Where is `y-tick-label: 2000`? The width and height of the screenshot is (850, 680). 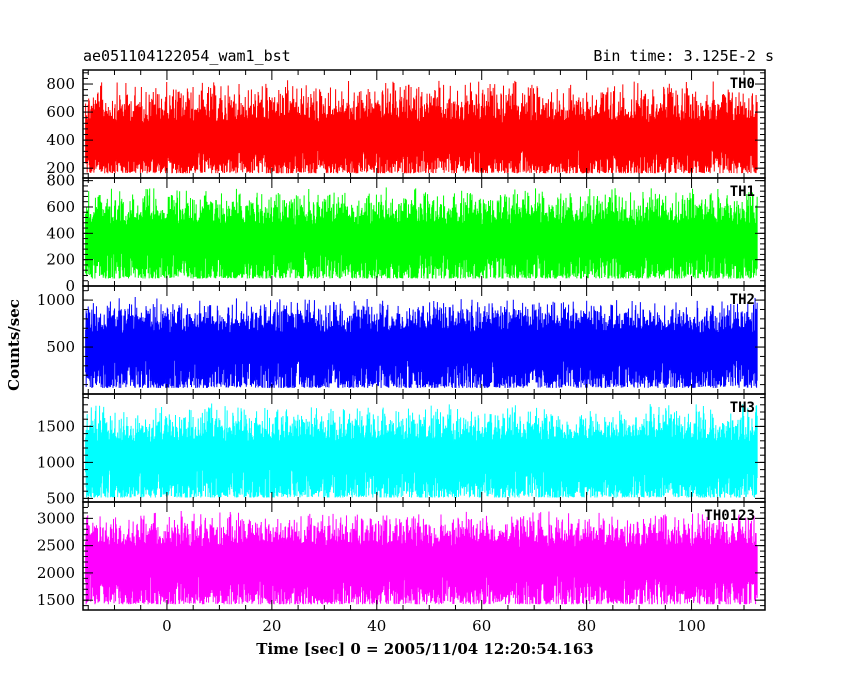
y-tick-label: 2000 is located at coordinates (56, 573).